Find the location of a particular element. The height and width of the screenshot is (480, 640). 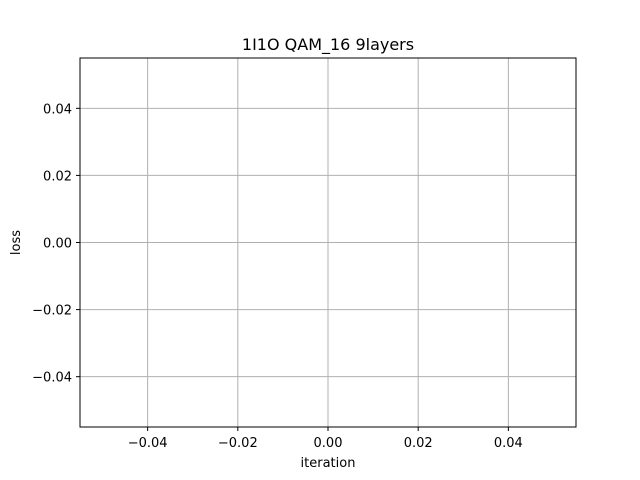

x-tick-label: 0.02 is located at coordinates (418, 443).